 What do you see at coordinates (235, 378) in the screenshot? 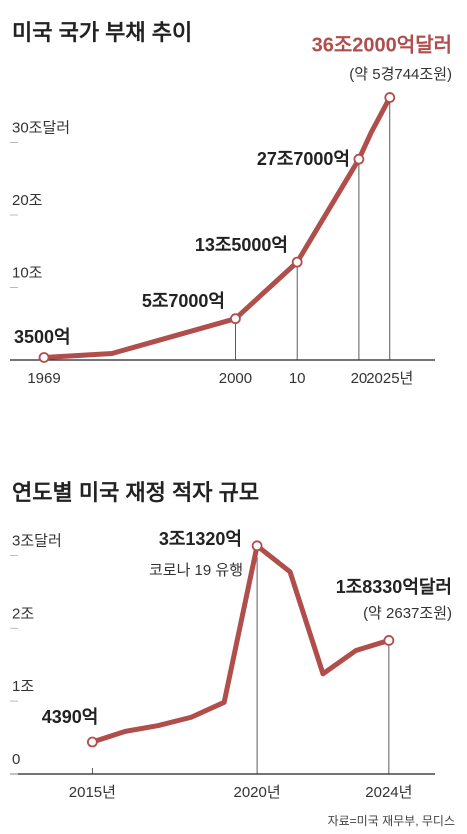
I see `x-tick-label: 2000` at bounding box center [235, 378].